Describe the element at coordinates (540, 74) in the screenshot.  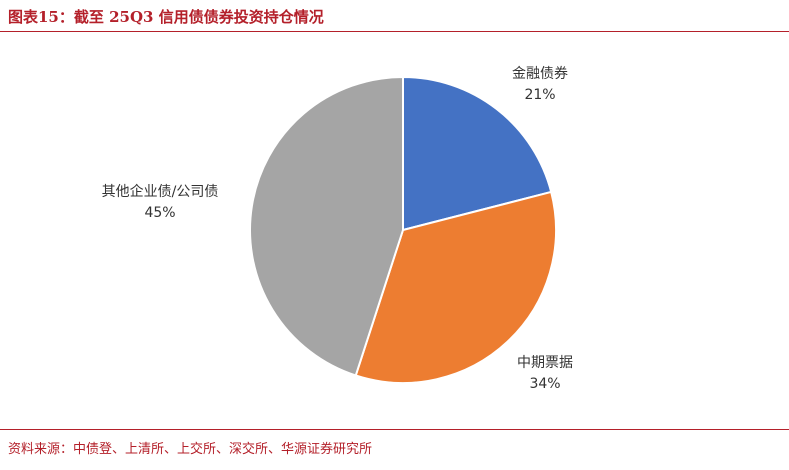
I see `slice-name-label: 金融债券` at that location.